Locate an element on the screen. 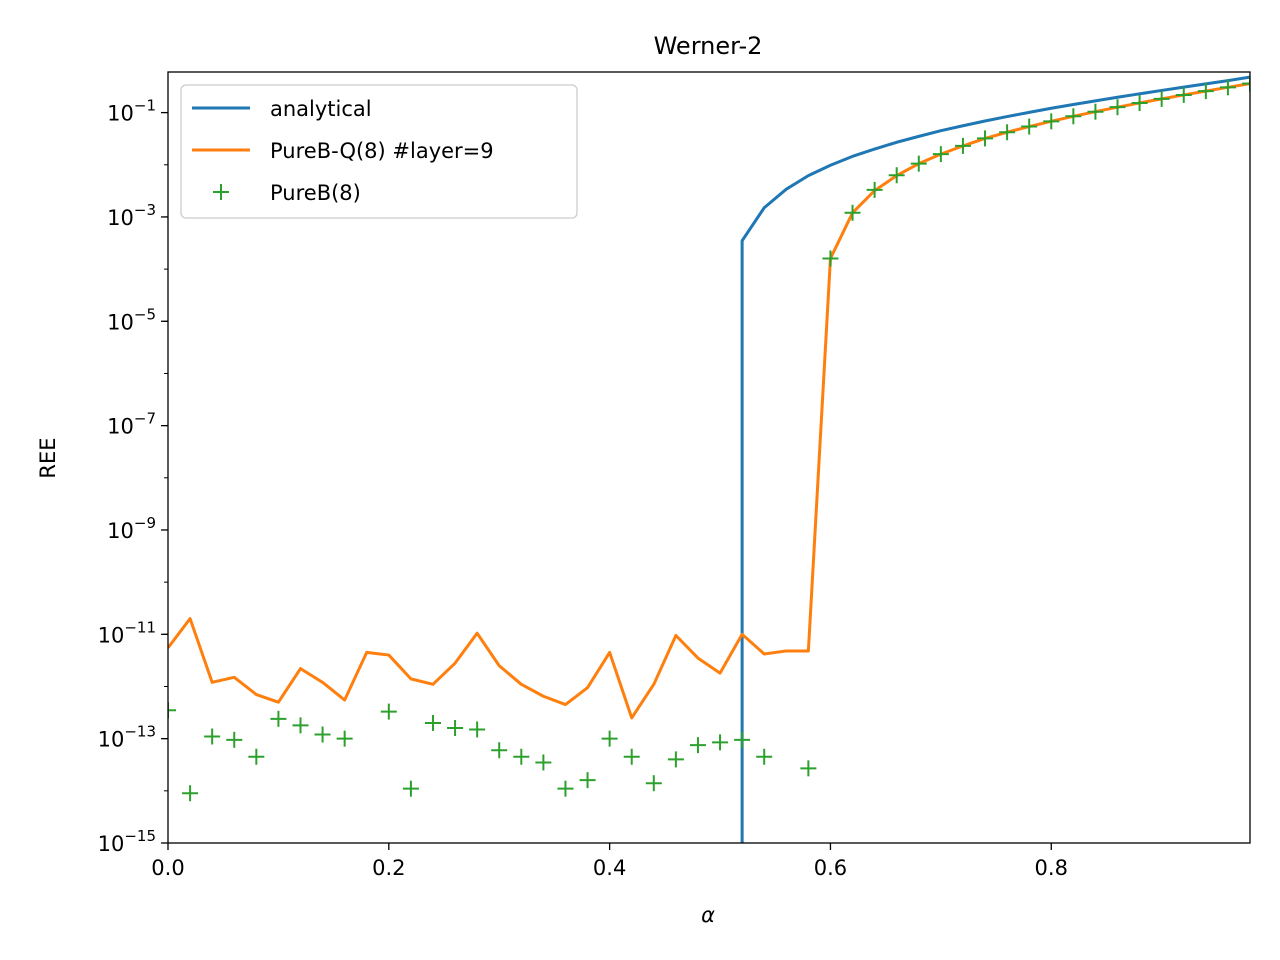 The height and width of the screenshot is (960, 1280). legend: analytical PureB-Q(8) #layer=9 PureB(8) is located at coordinates (379, 151).